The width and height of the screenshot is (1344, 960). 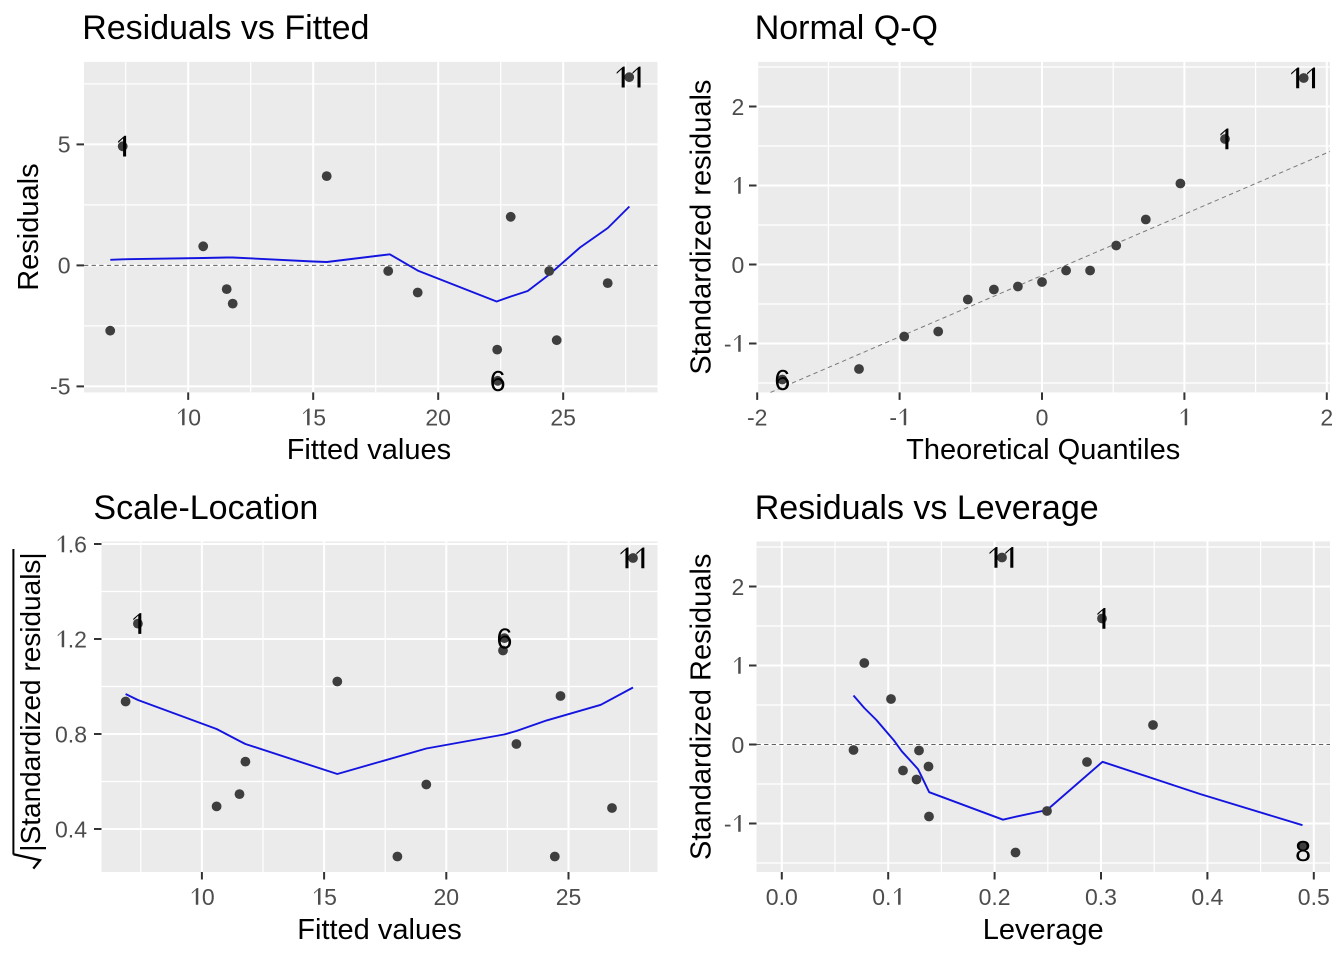 What do you see at coordinates (225, 28) in the screenshot?
I see `svg-text: Residuals vs Fitted` at bounding box center [225, 28].